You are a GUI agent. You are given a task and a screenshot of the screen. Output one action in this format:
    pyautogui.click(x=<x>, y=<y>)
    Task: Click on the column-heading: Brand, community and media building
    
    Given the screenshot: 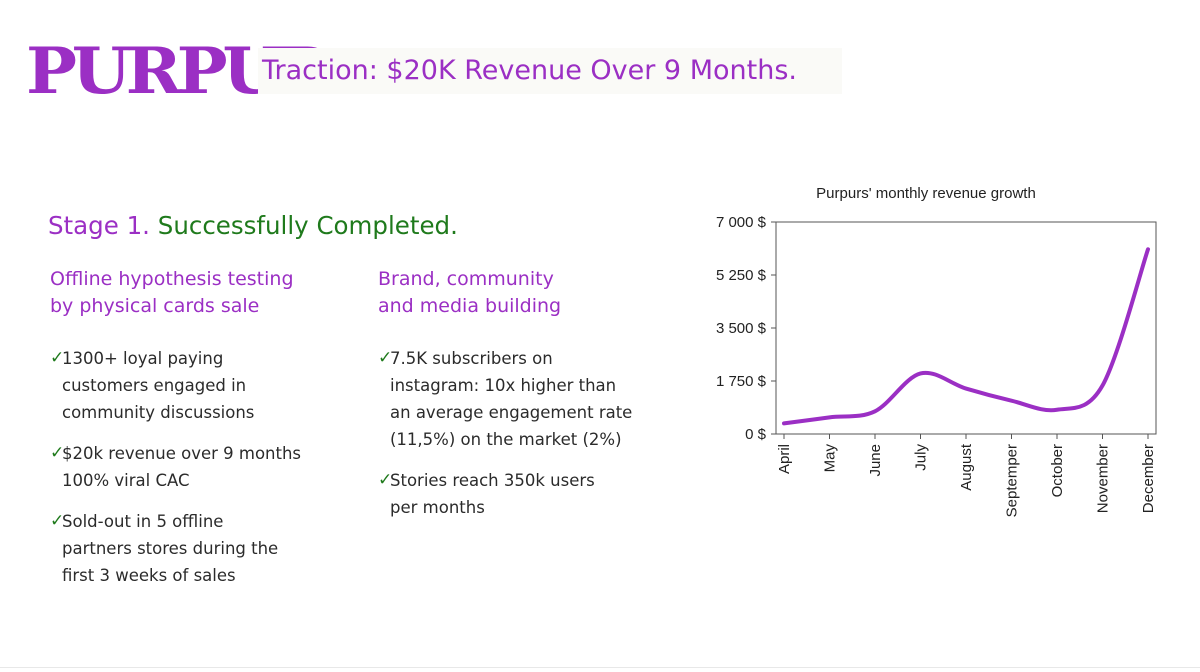 What is the action you would take?
    pyautogui.click(x=470, y=292)
    